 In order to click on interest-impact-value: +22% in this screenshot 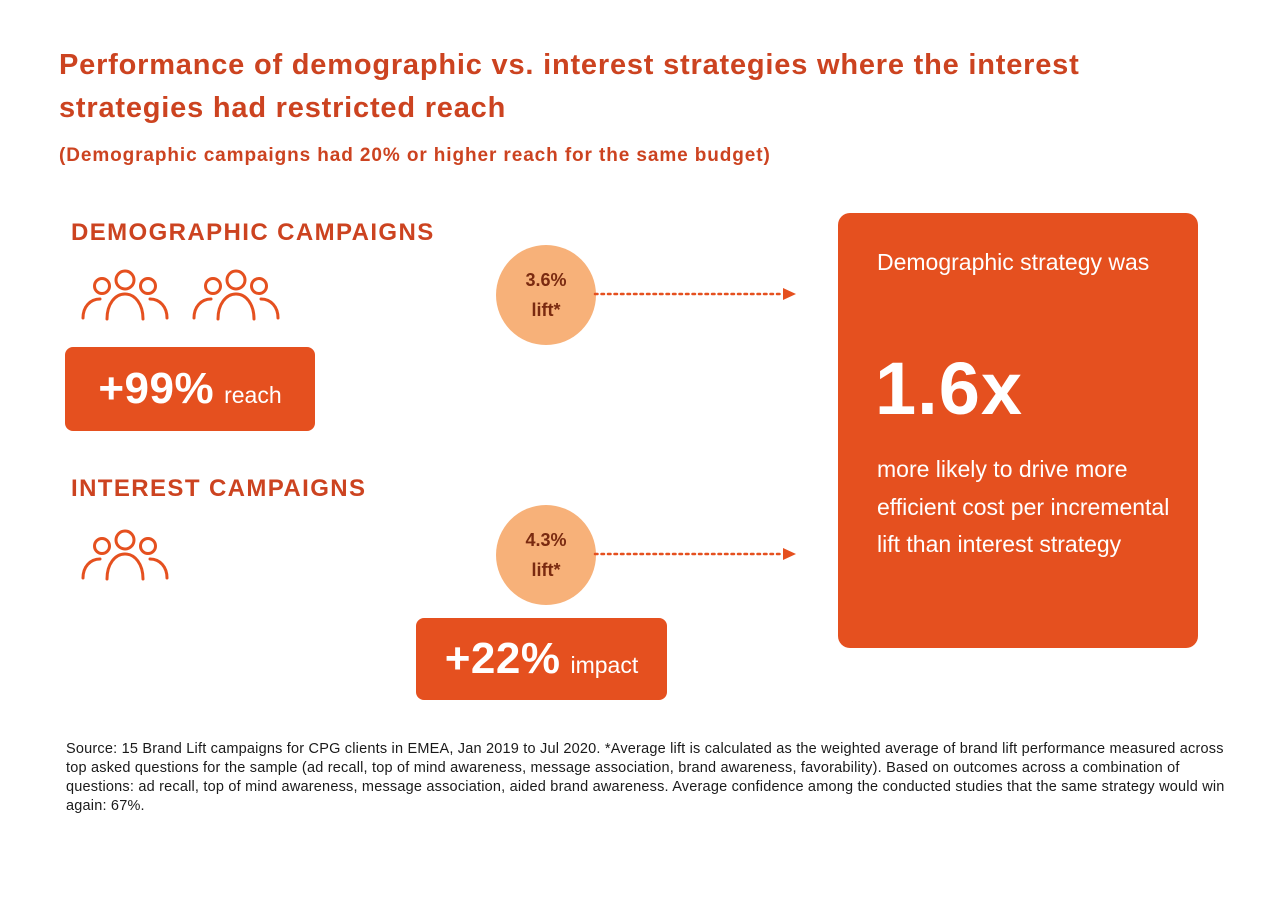, I will do `click(502, 658)`.